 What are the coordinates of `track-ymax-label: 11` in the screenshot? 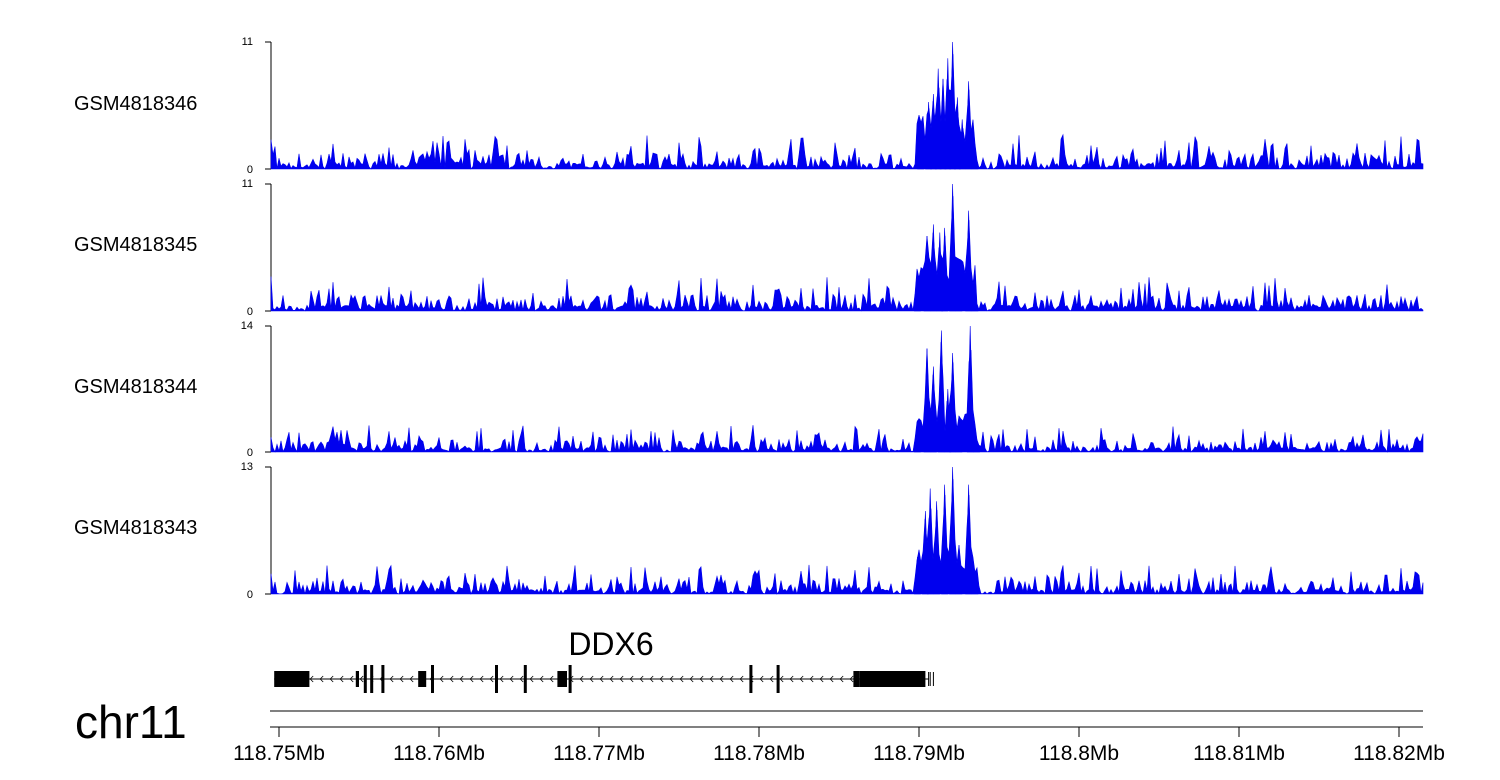 It's located at (247, 184).